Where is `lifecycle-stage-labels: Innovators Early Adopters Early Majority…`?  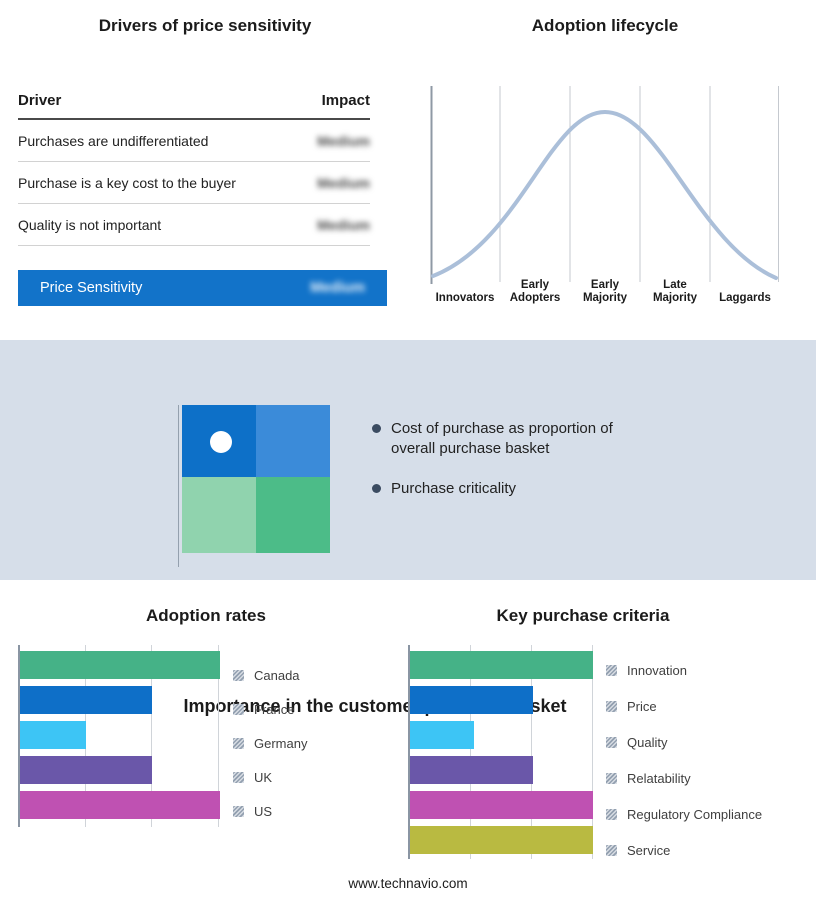
lifecycle-stage-labels: Innovators Early Adopters Early Majority… is located at coordinates (605, 290).